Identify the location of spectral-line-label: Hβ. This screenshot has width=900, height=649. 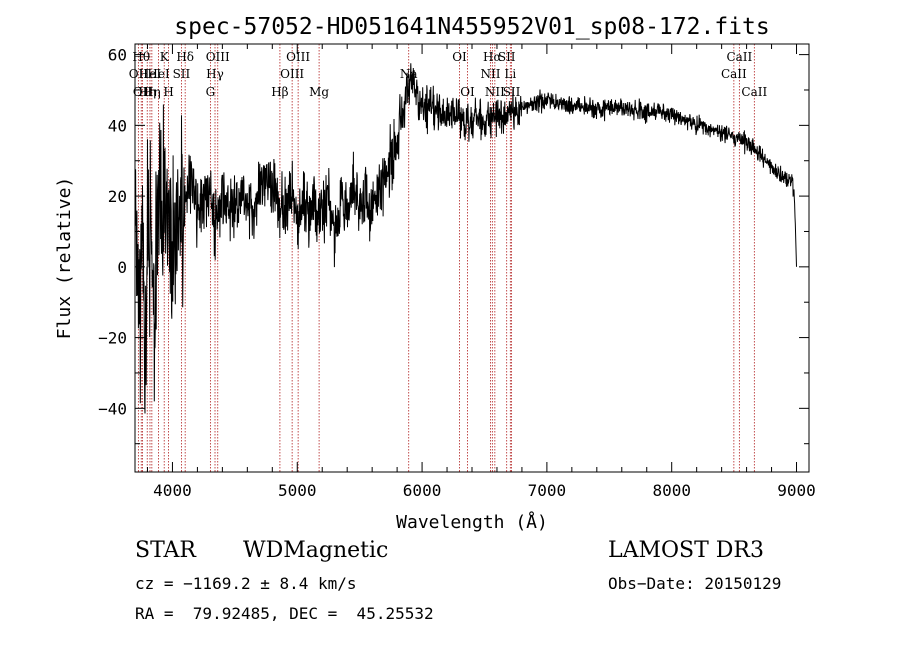
(279, 92).